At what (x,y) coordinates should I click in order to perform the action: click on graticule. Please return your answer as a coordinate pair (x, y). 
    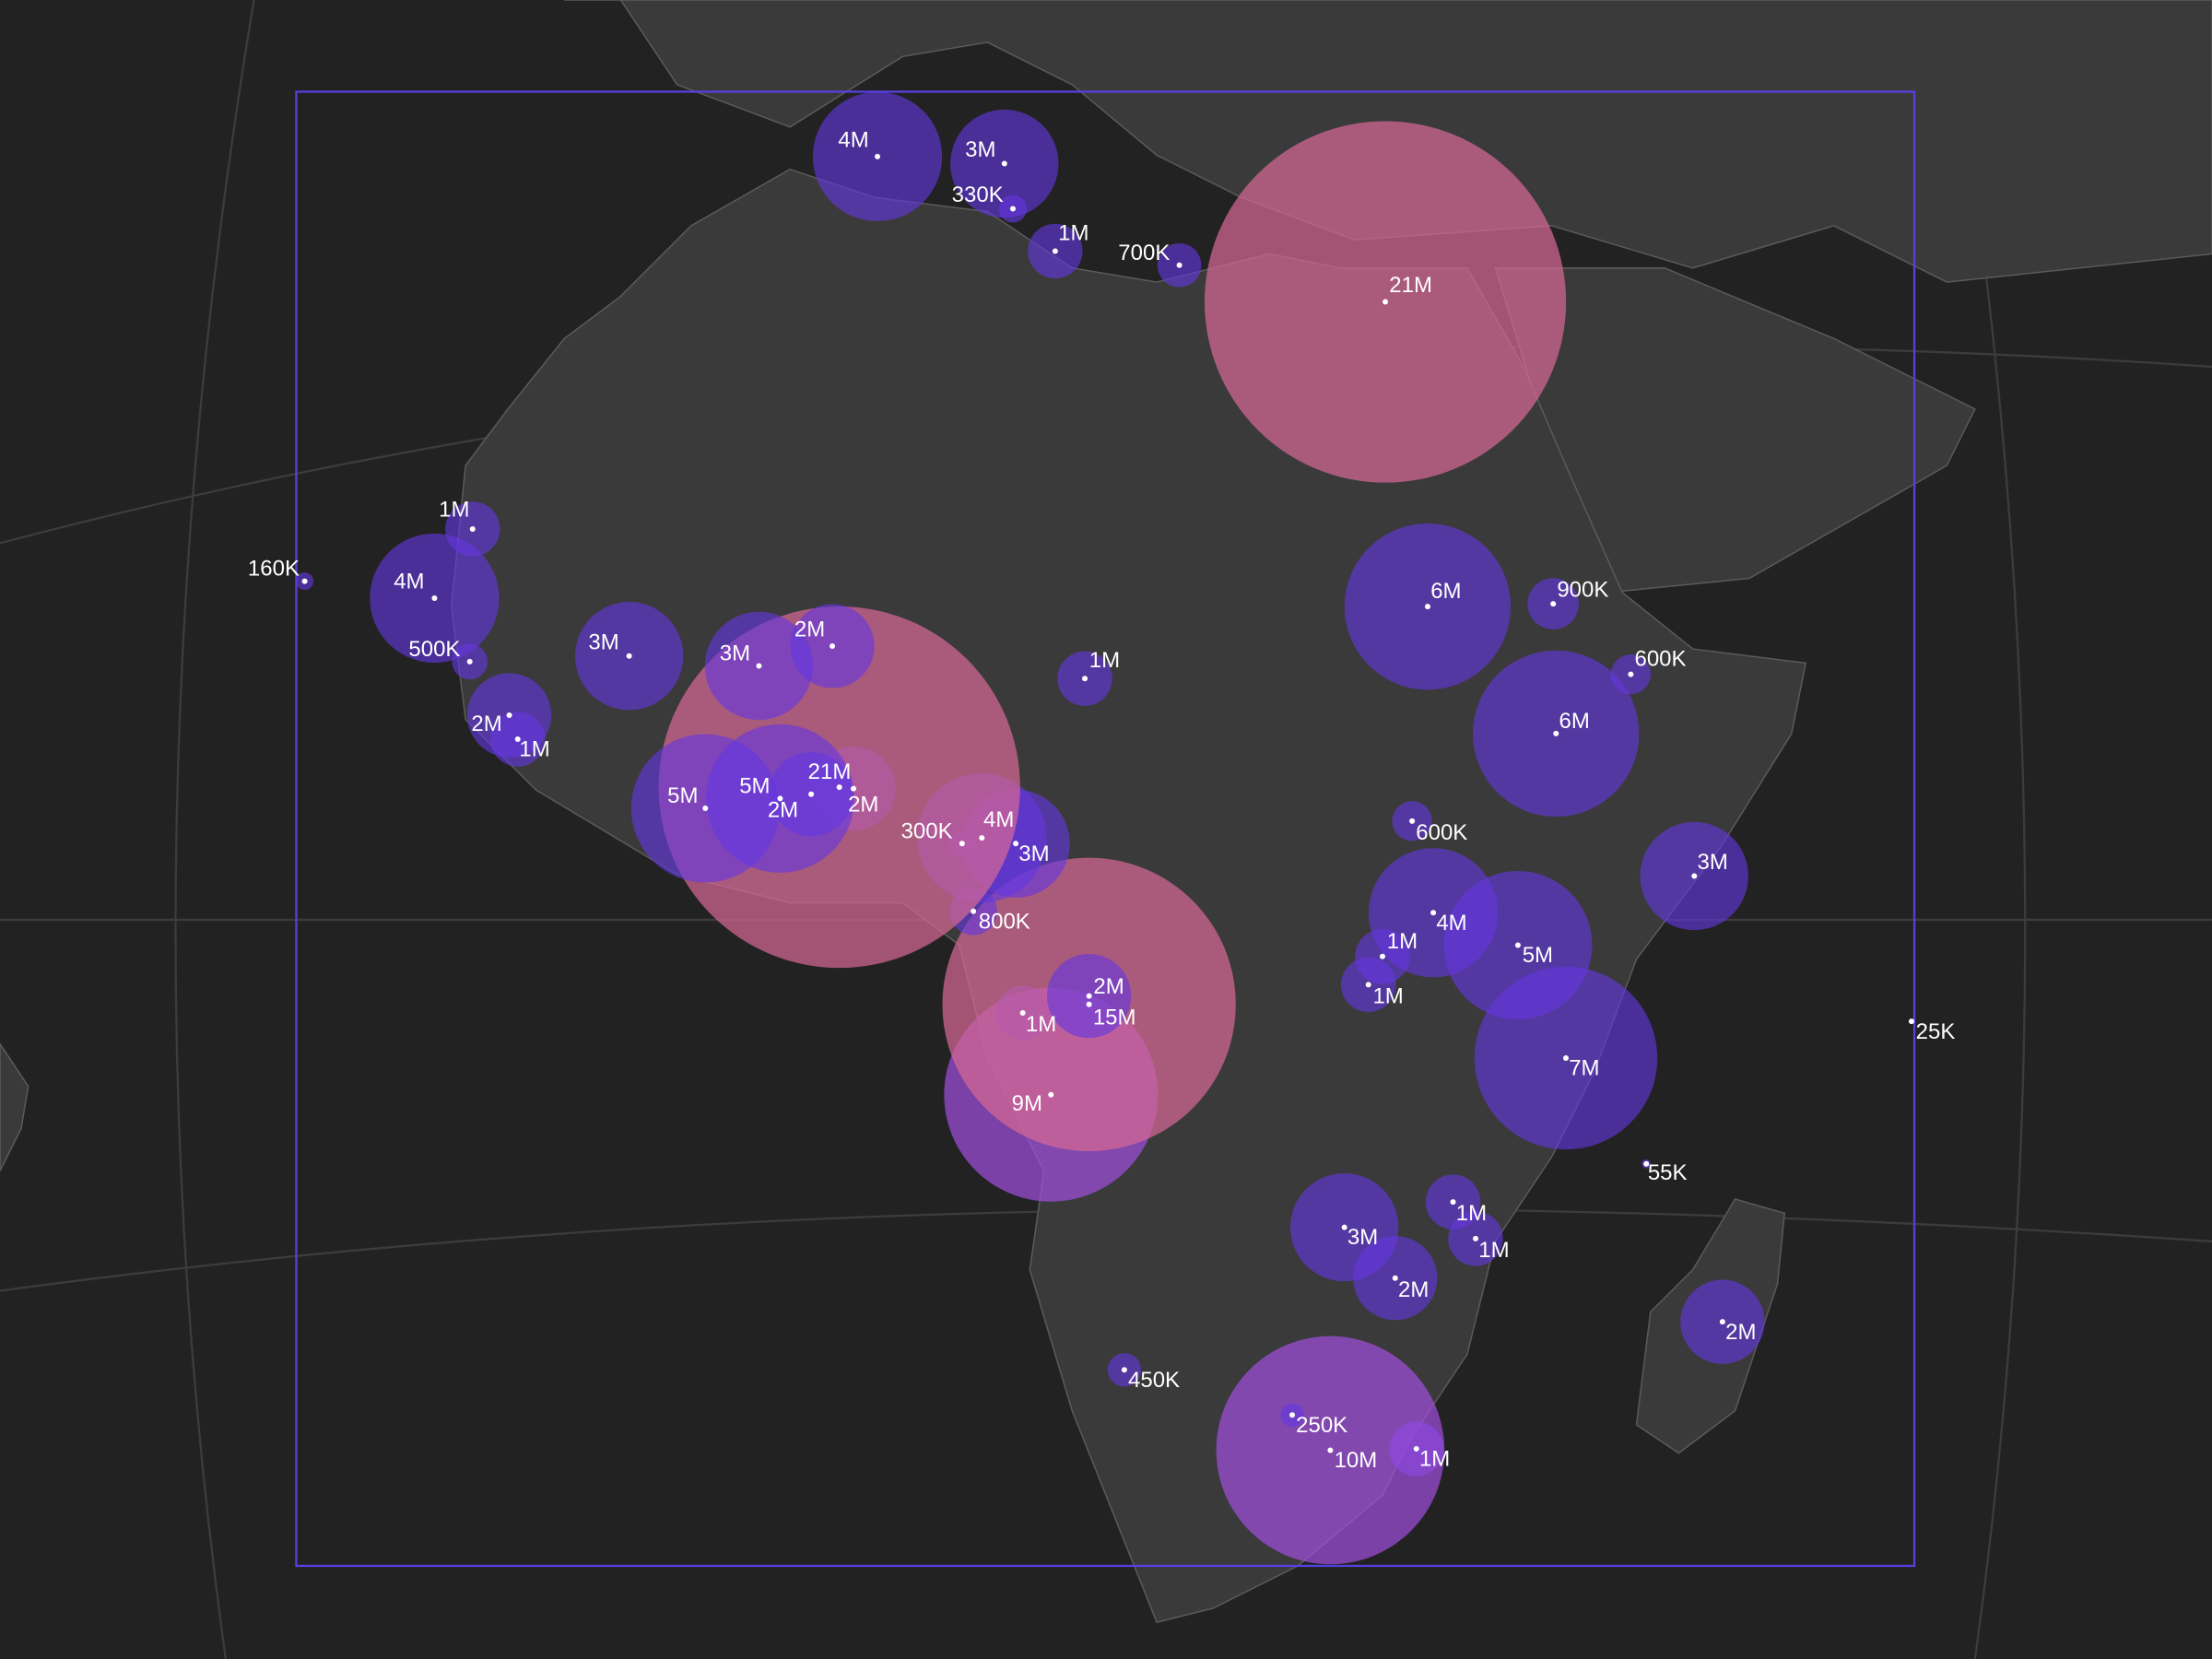
    Looking at the image, I should click on (214, 829).